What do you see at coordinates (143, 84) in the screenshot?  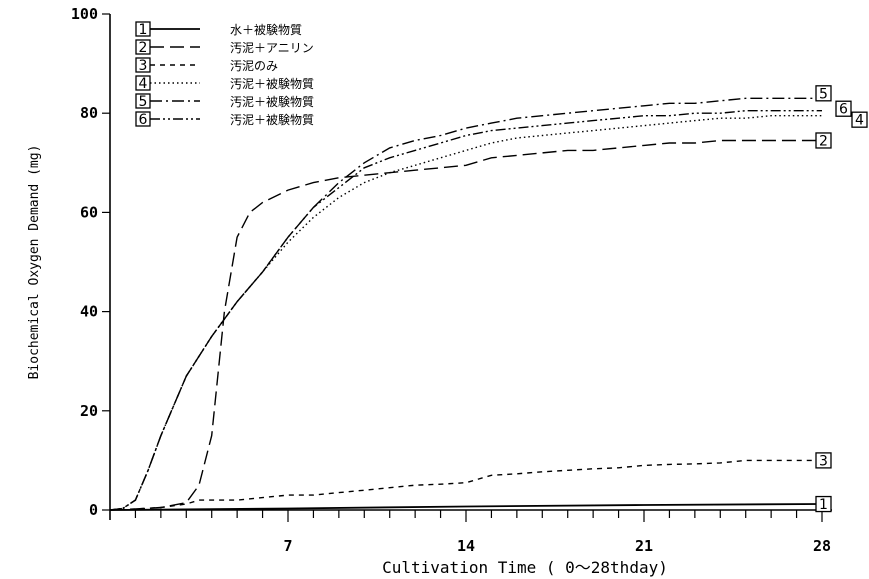 I see `legend-id: 4` at bounding box center [143, 84].